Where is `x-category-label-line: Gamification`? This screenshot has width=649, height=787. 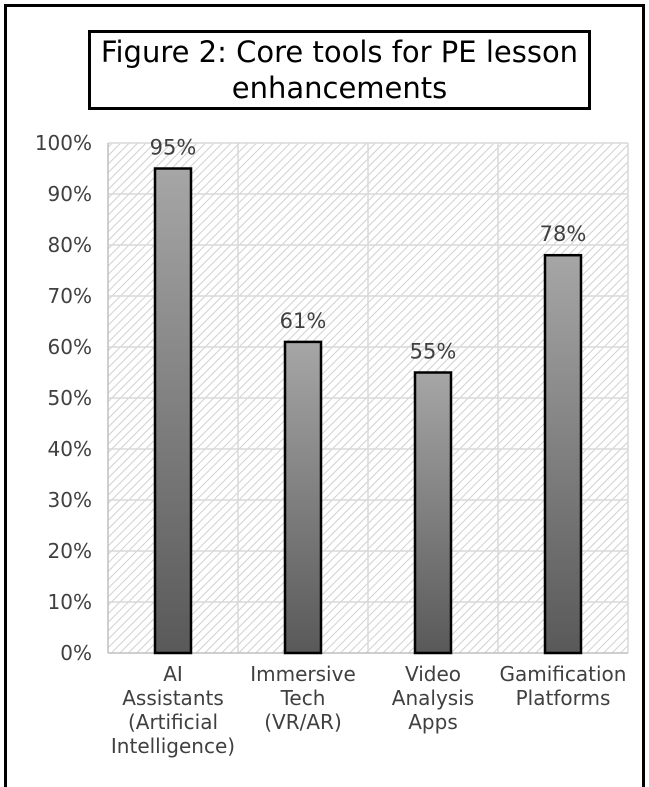 x-category-label-line: Gamification is located at coordinates (563, 674).